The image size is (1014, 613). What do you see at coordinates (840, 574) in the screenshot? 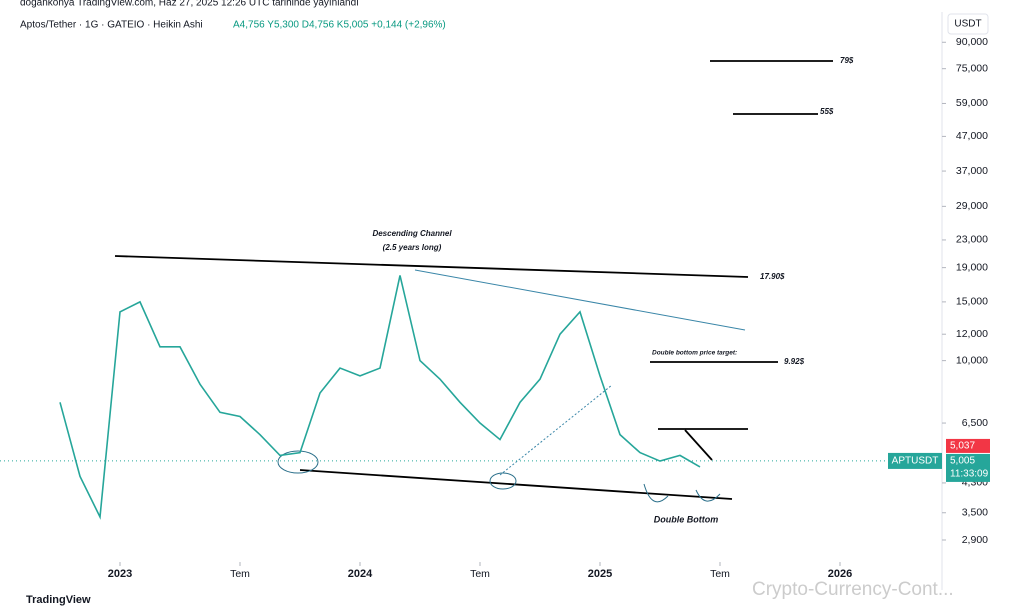
I see `x-tick-label: 2026` at bounding box center [840, 574].